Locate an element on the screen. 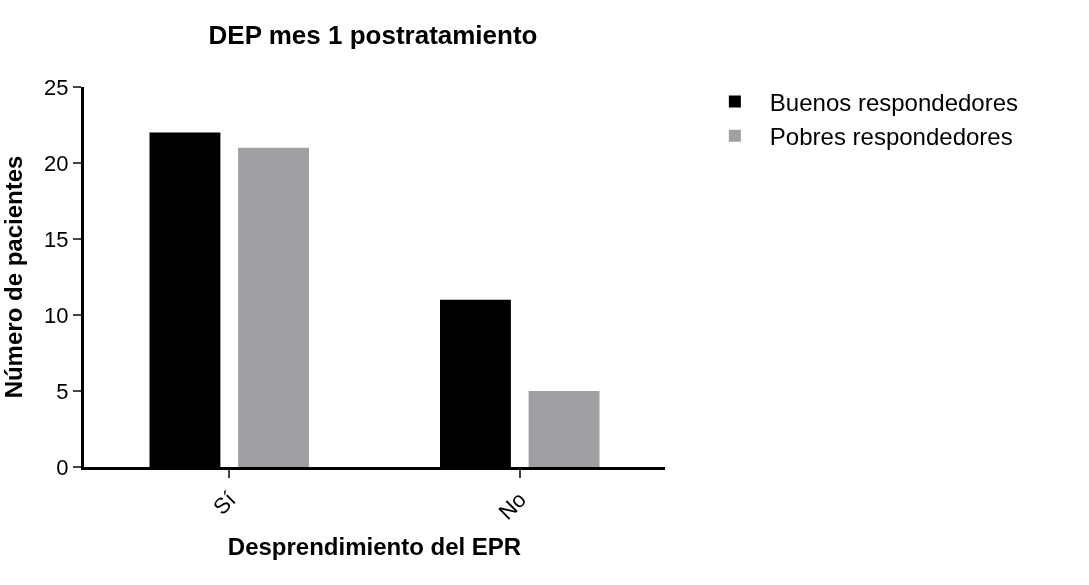 The image size is (1089, 585). legend-label: Buenos respondedores is located at coordinates (894, 102).